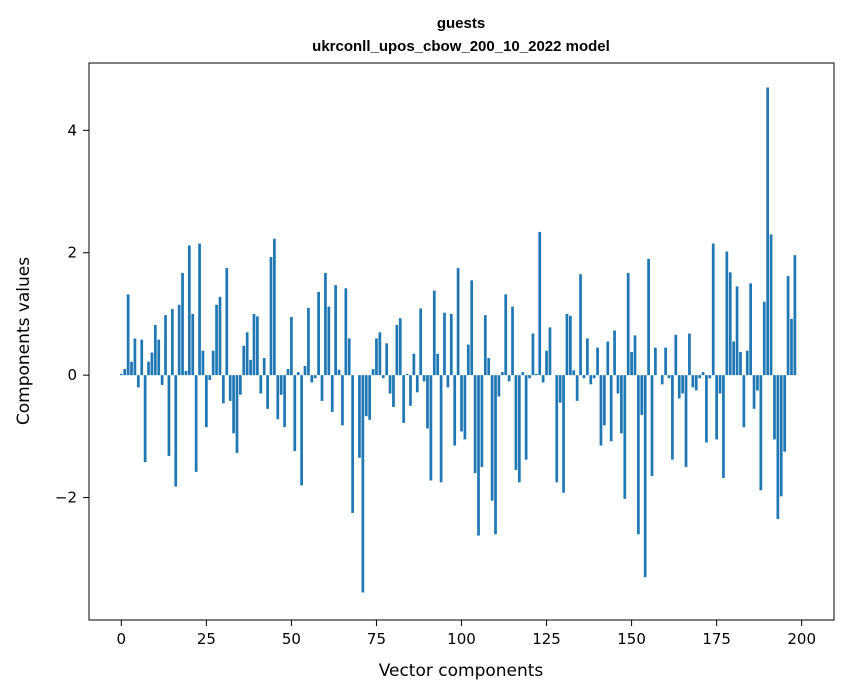 The height and width of the screenshot is (696, 847). Describe the element at coordinates (716, 639) in the screenshot. I see `x-tick-label: 175` at that location.